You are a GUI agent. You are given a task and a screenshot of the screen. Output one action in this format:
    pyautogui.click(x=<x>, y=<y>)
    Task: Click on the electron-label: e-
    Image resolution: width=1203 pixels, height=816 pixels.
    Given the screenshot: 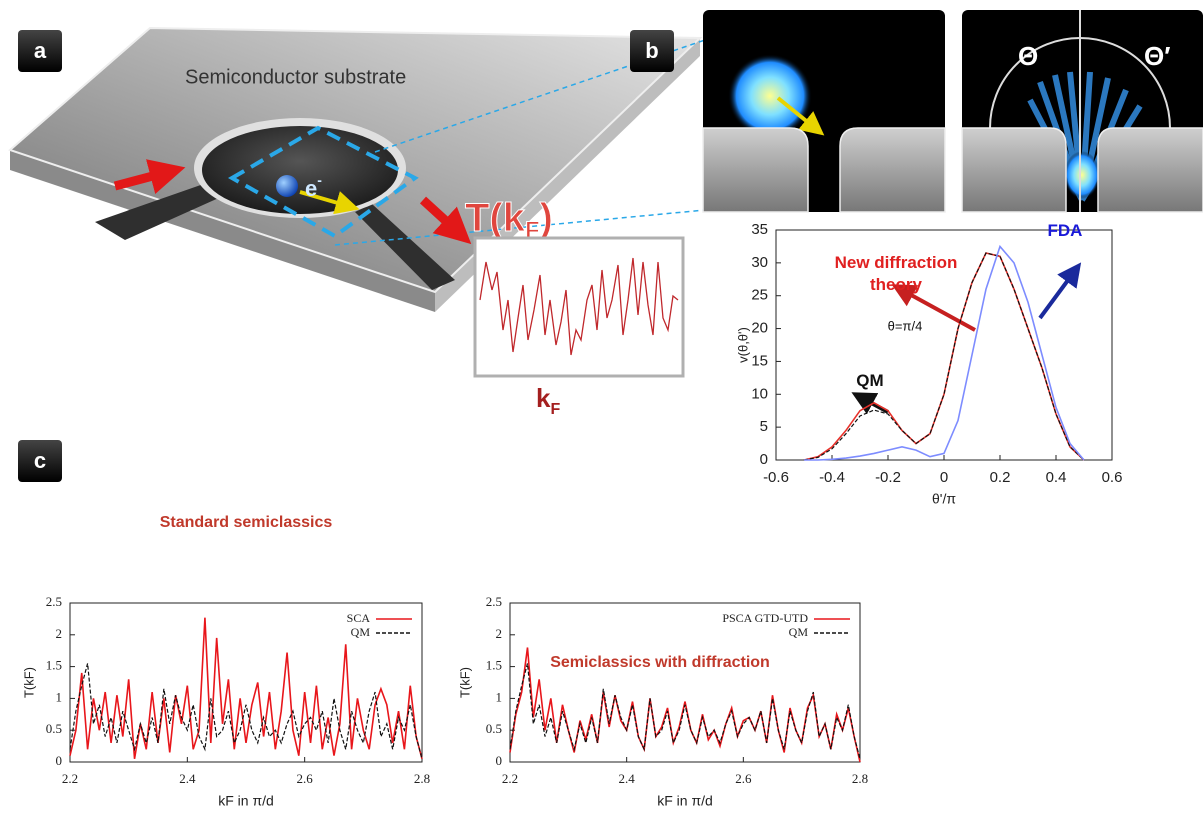 What is the action you would take?
    pyautogui.click(x=313, y=186)
    